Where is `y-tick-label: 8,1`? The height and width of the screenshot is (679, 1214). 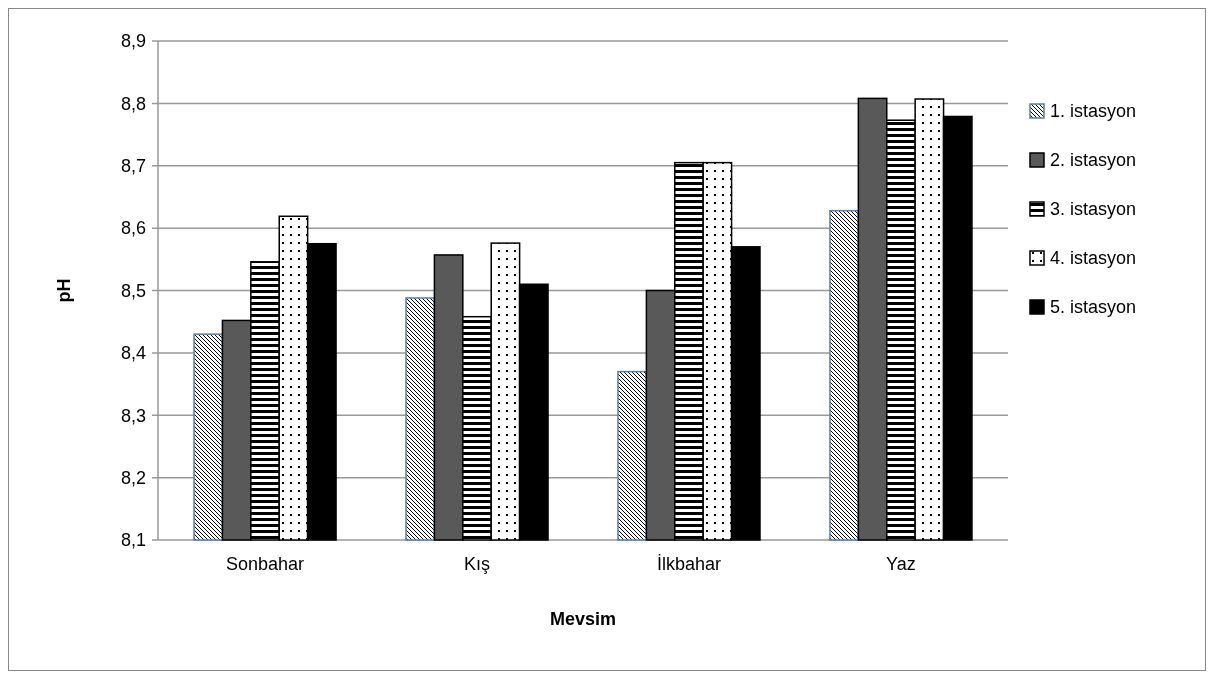 y-tick-label: 8,1 is located at coordinates (133, 540).